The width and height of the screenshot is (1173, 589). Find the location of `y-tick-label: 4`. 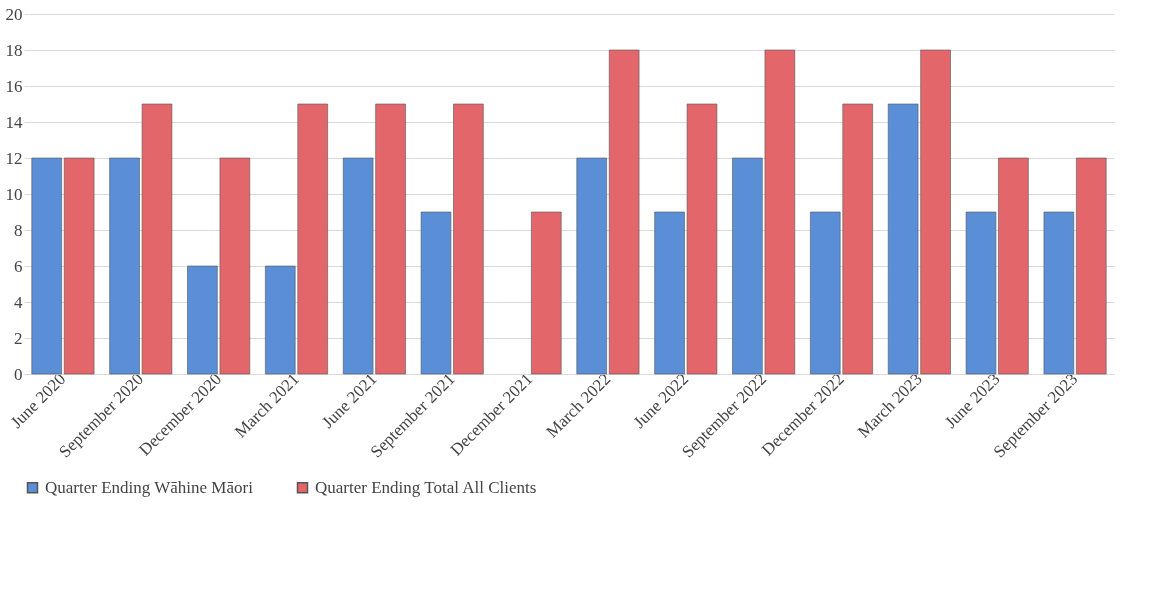

y-tick-label: 4 is located at coordinates (18, 302).